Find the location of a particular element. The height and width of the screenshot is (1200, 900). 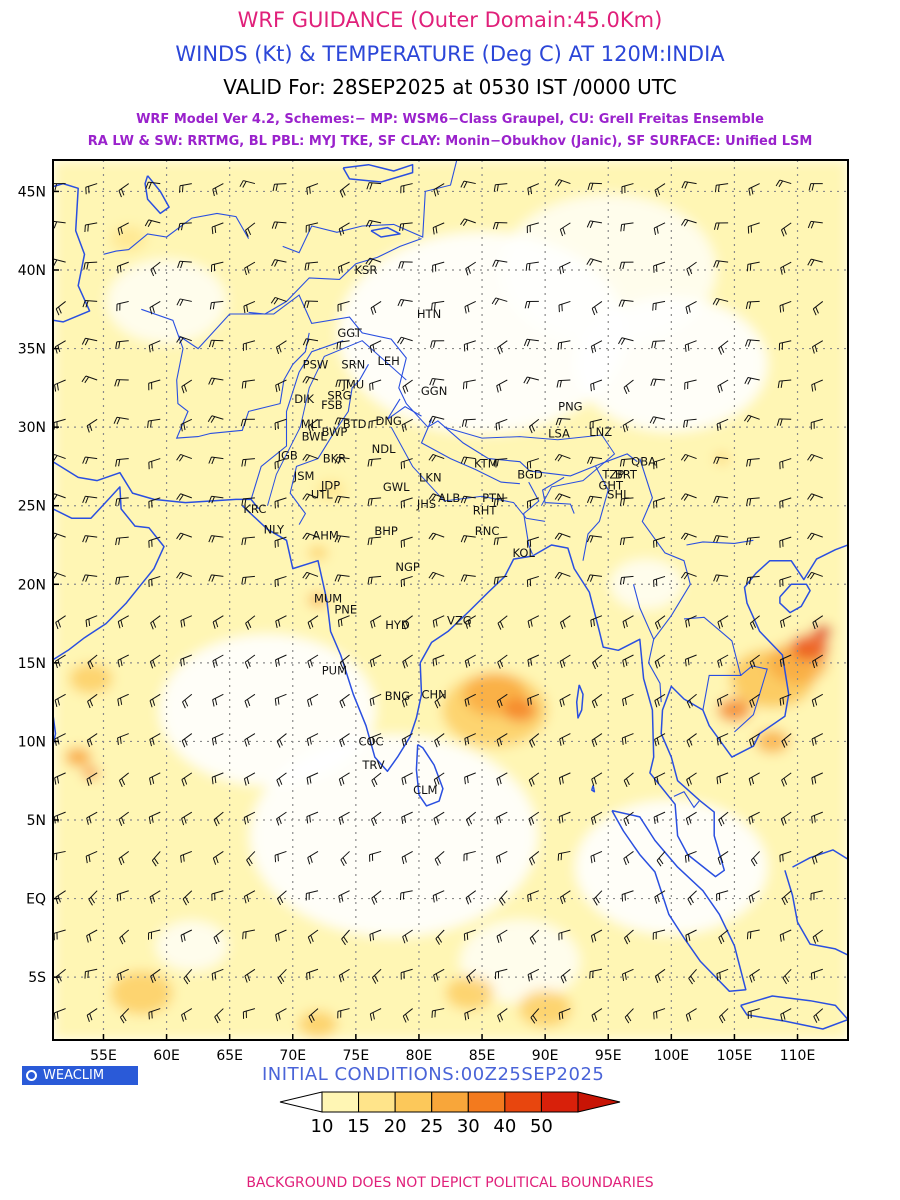

station-label: KTM is located at coordinates (486, 463).